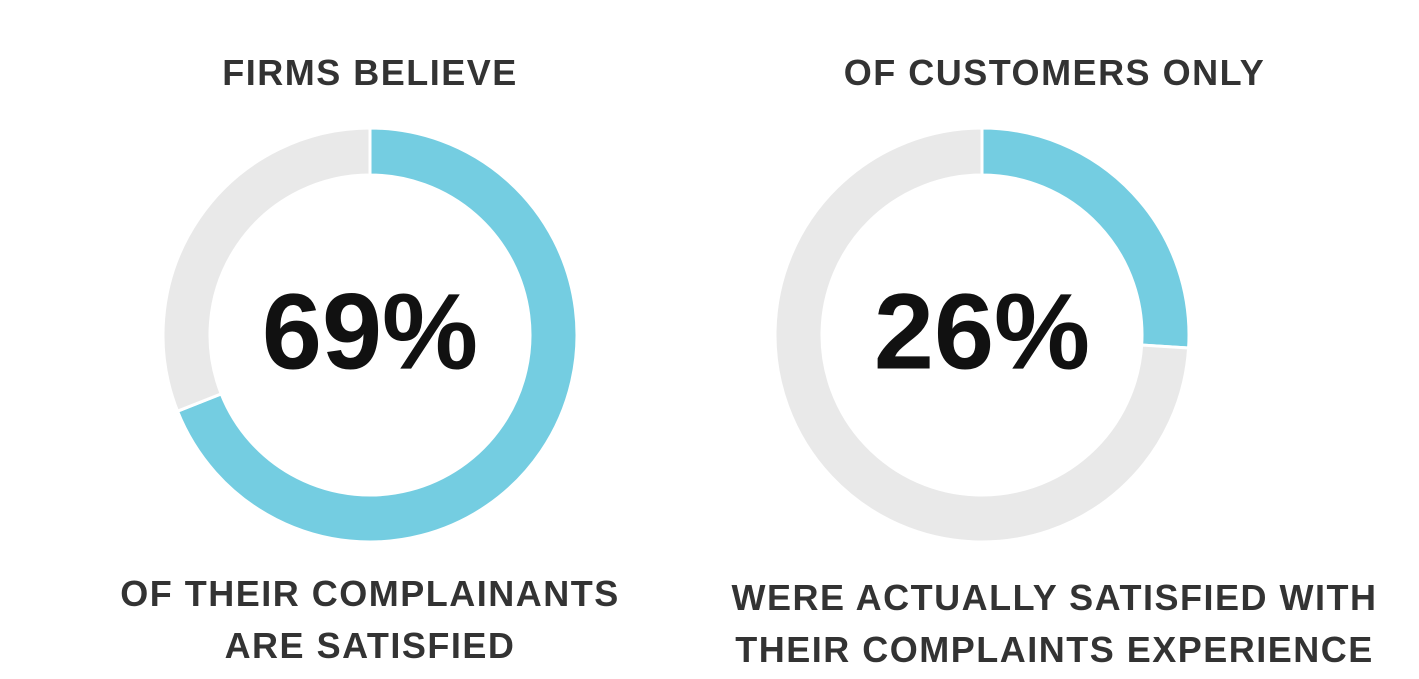 The width and height of the screenshot is (1419, 679). Describe the element at coordinates (370, 593) in the screenshot. I see `caption-line: OF THEIR COMPLAINANTS` at that location.